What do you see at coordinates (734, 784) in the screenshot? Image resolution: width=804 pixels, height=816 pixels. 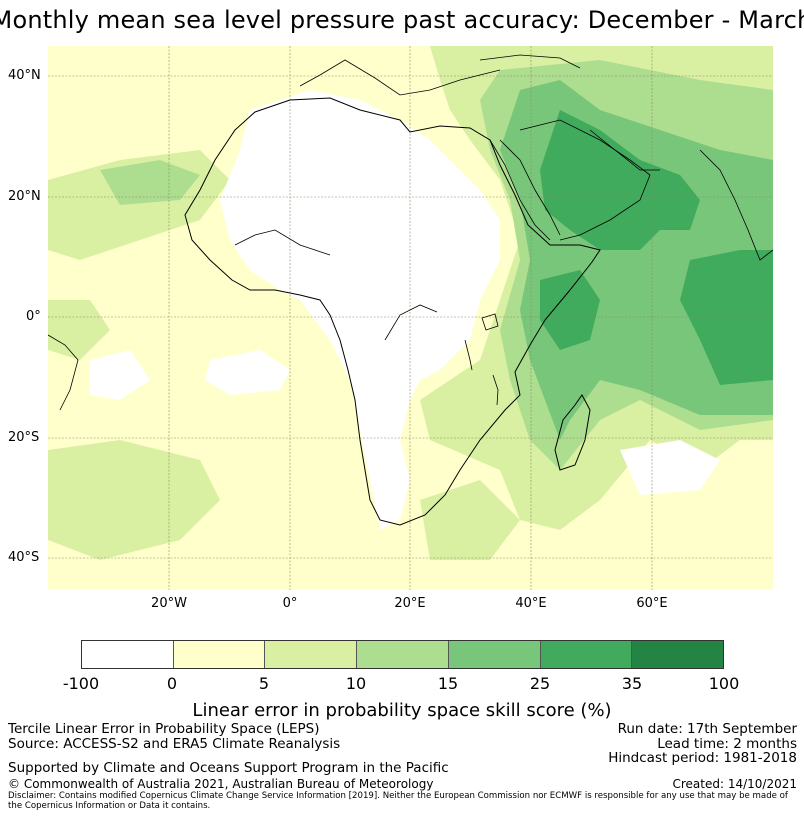 I see `info-created: Created: 14/10/2021` at bounding box center [734, 784].